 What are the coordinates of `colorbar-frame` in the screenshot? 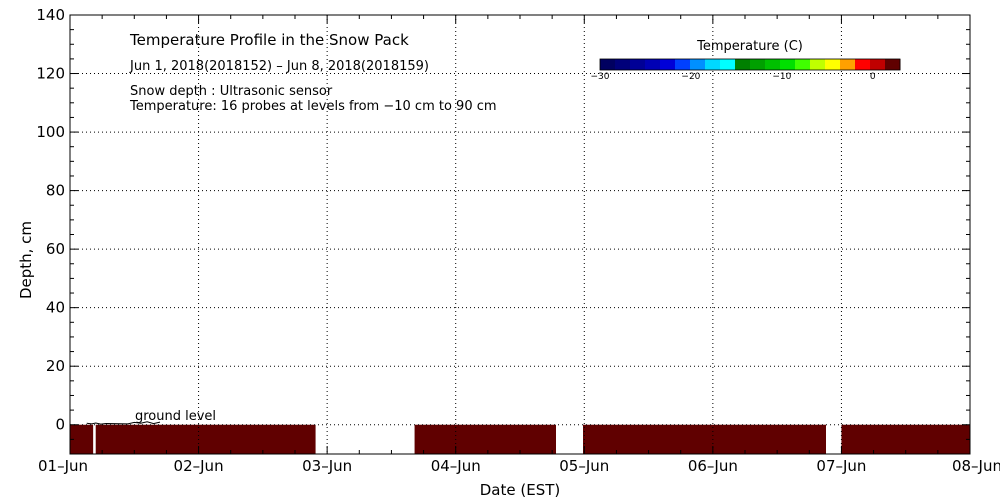 It's located at (750, 64).